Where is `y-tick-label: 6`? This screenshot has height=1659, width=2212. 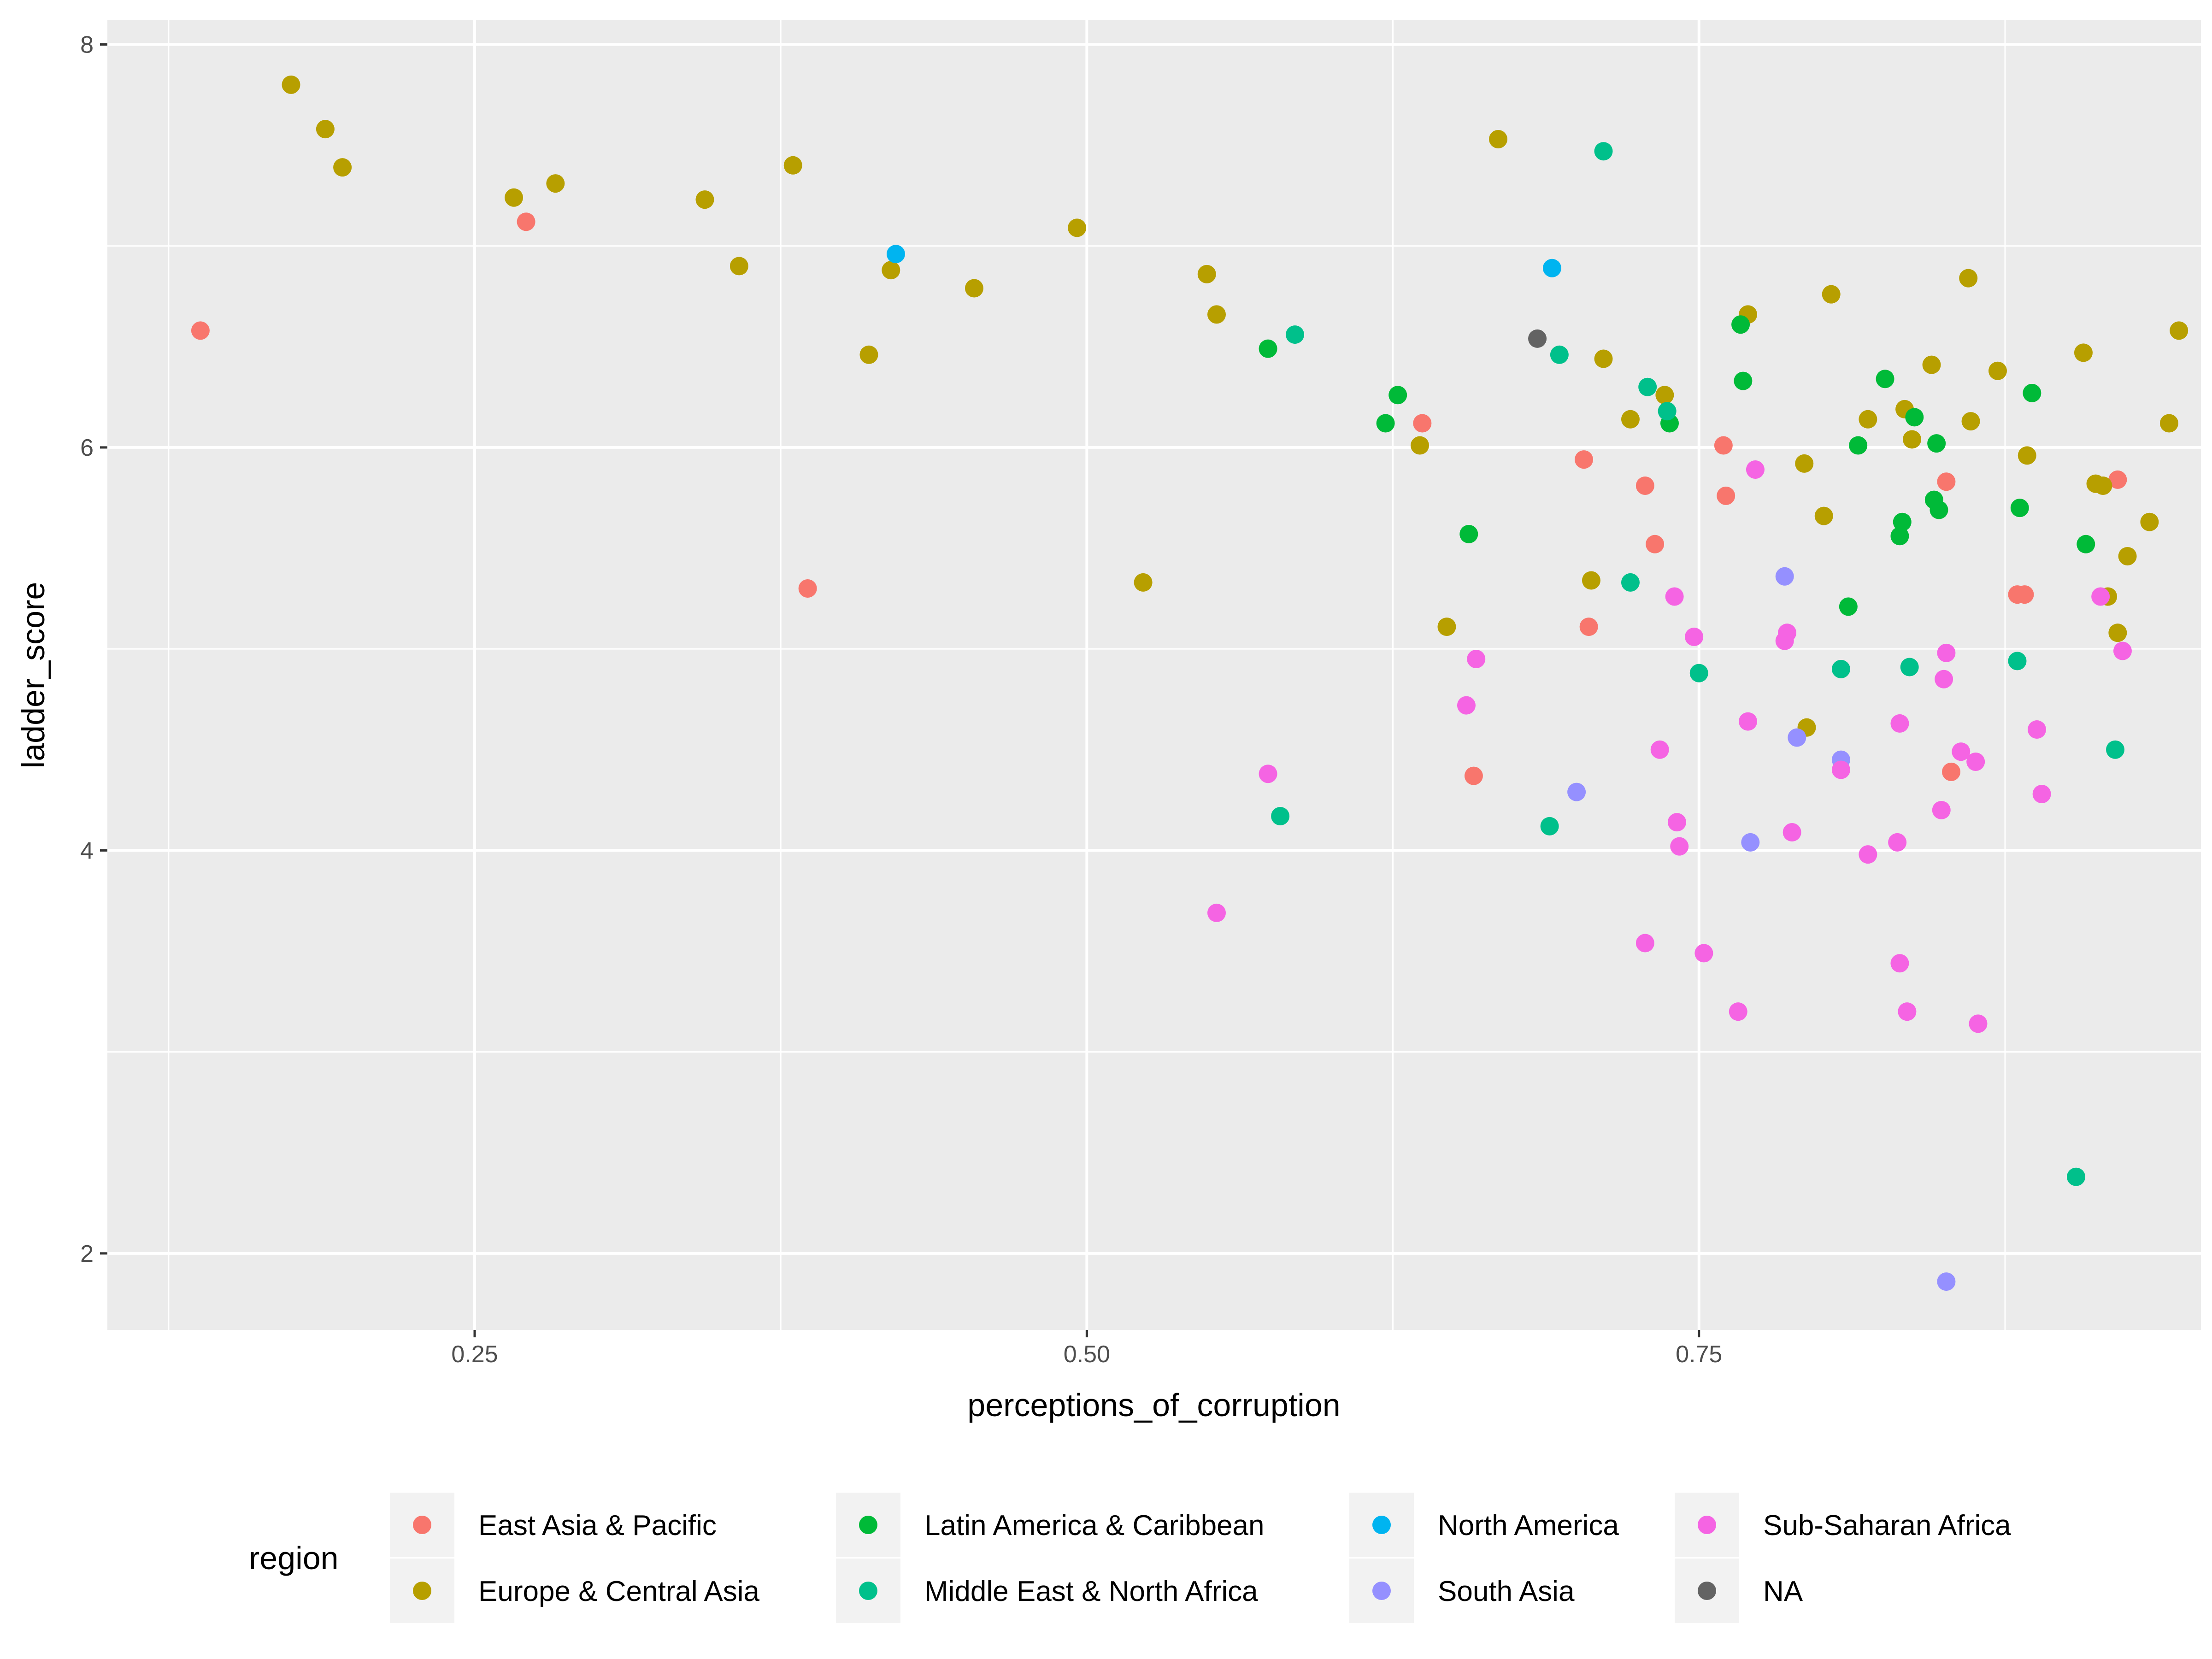 y-tick-label: 6 is located at coordinates (87, 448).